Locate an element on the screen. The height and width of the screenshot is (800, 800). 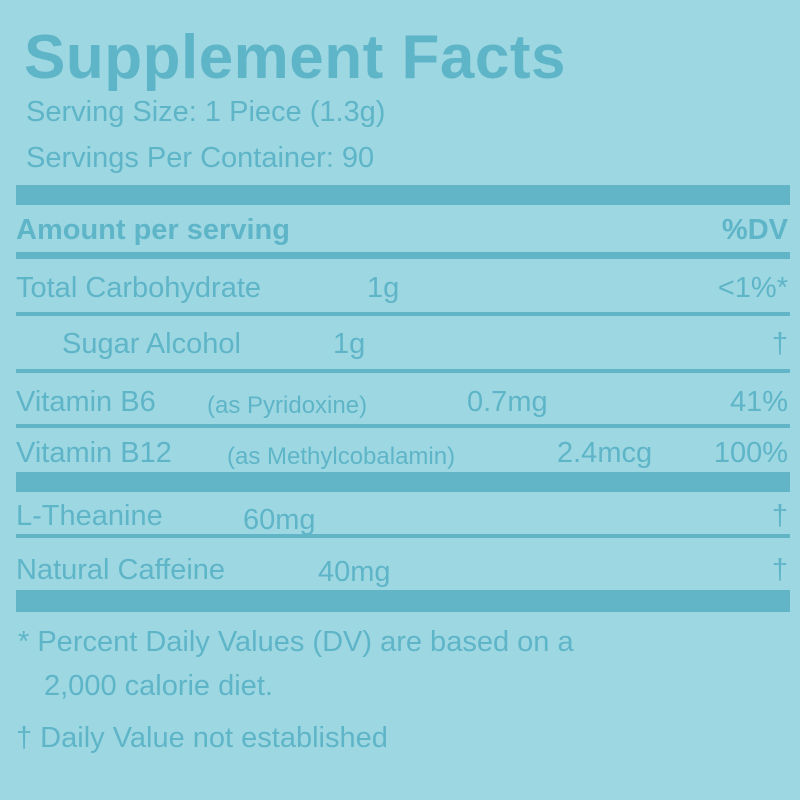
footnote-dv-cont: 2,000 calorie diet. is located at coordinates (158, 686).